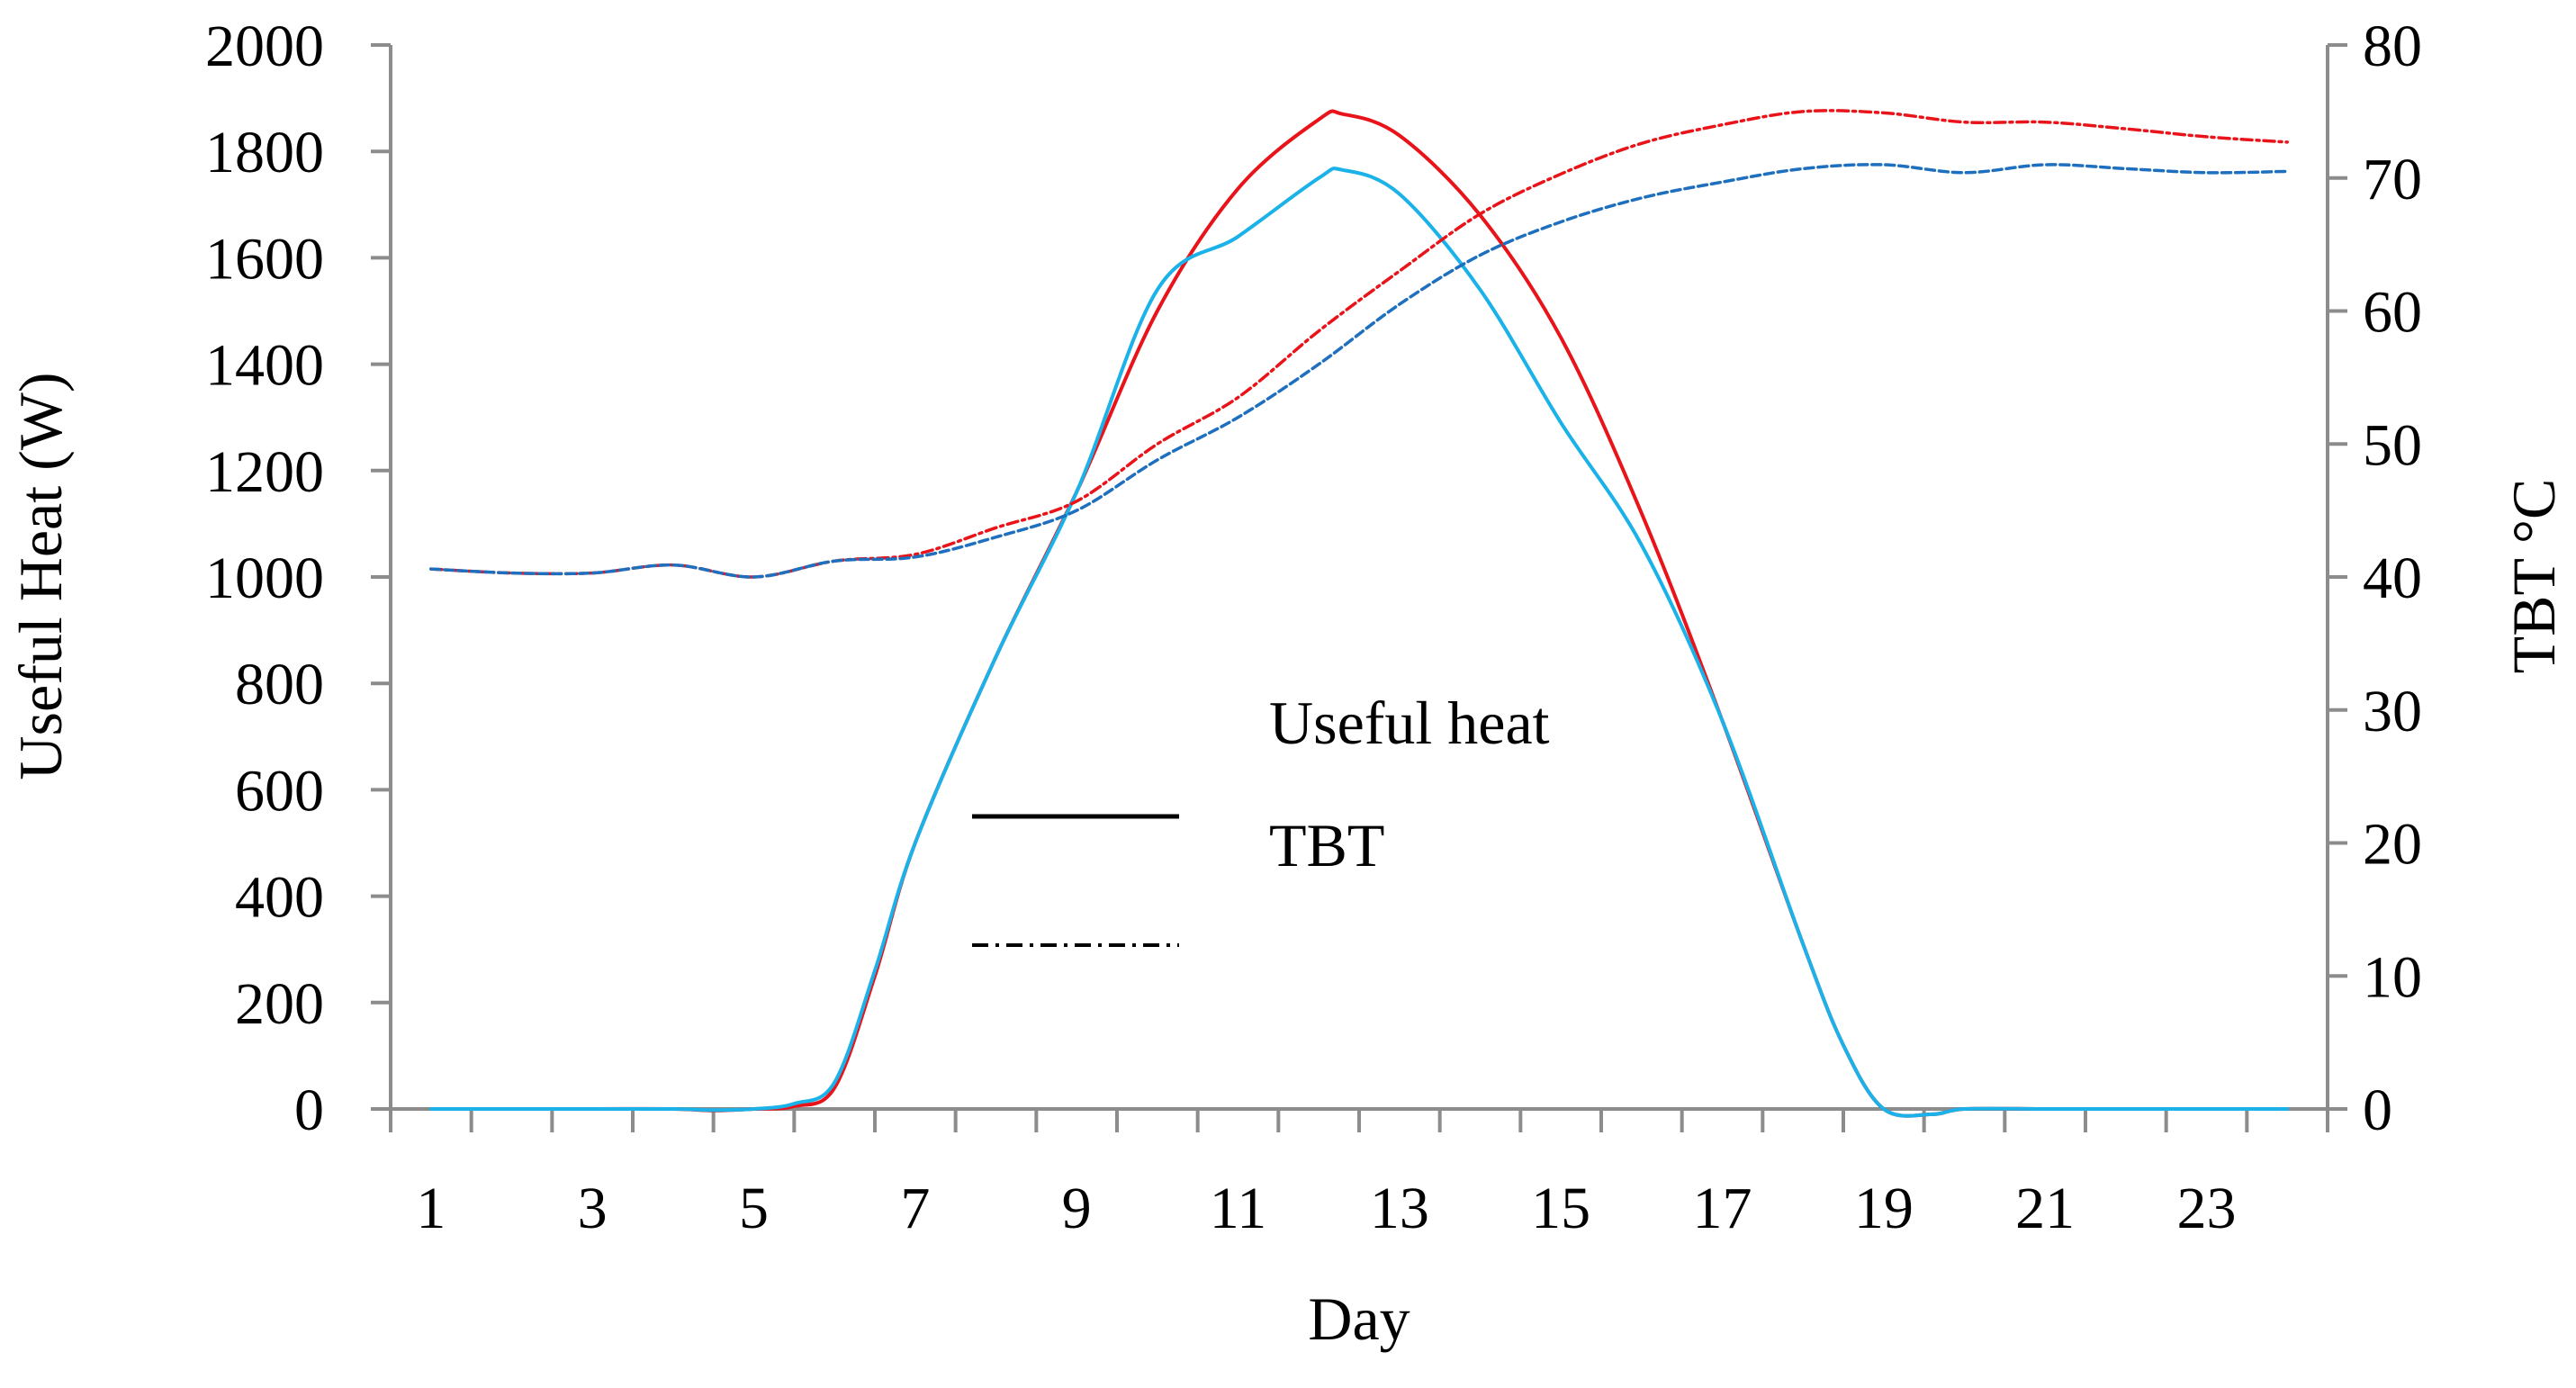  Describe the element at coordinates (2392, 712) in the screenshot. I see `y2-tick-label: 30` at that location.